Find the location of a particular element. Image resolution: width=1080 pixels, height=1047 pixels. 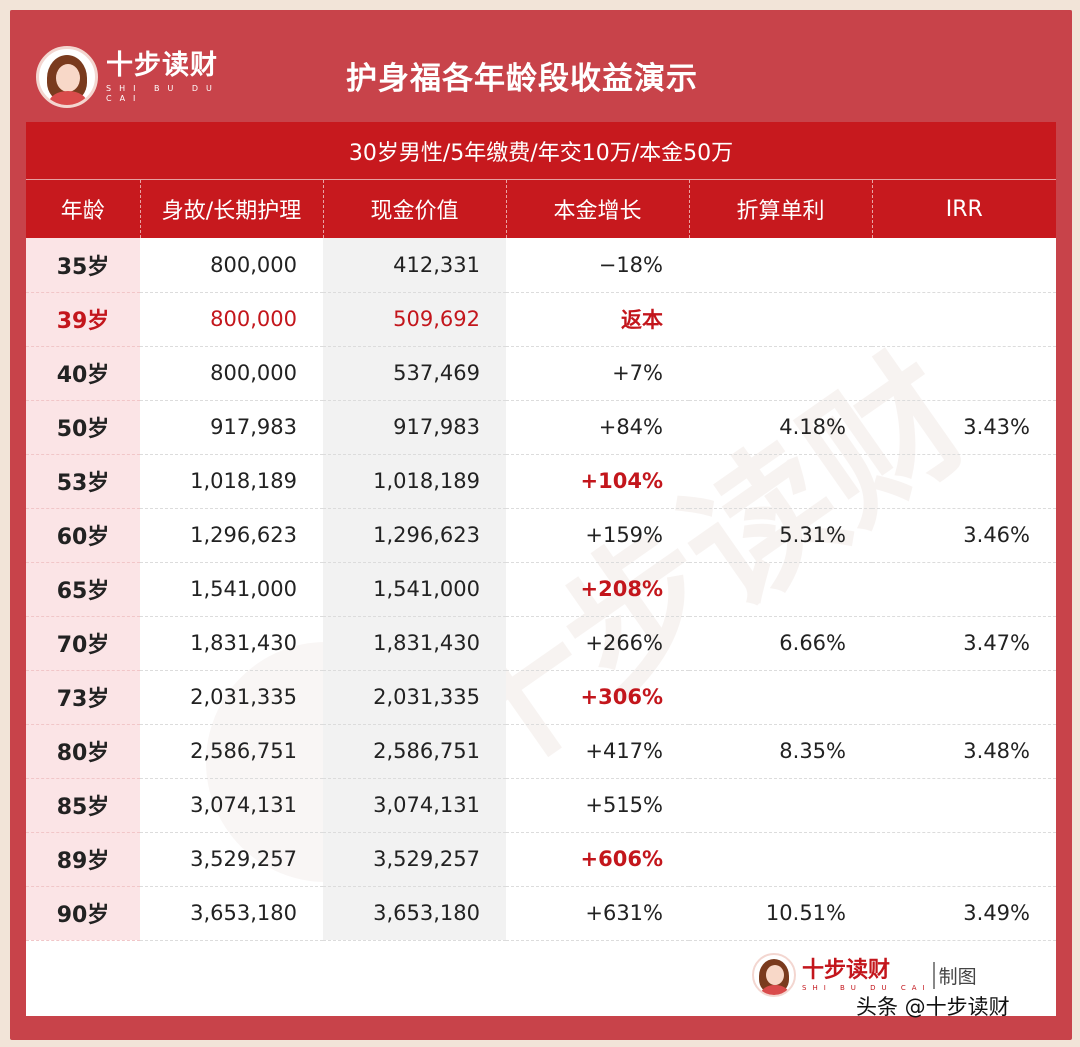

growth-cell: +631% is located at coordinates (597, 913).